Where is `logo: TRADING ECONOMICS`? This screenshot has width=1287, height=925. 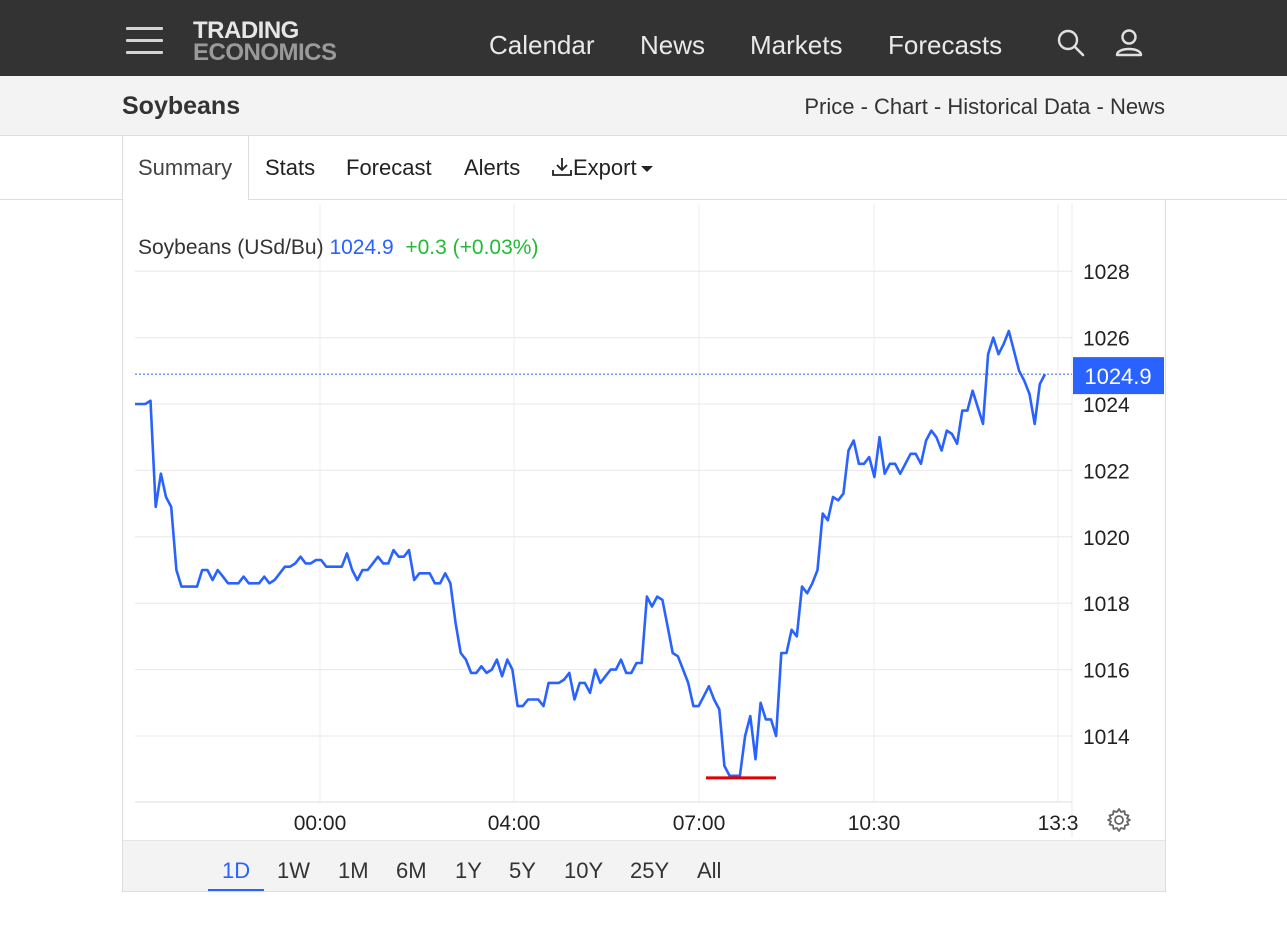
logo: TRADING ECONOMICS is located at coordinates (265, 41).